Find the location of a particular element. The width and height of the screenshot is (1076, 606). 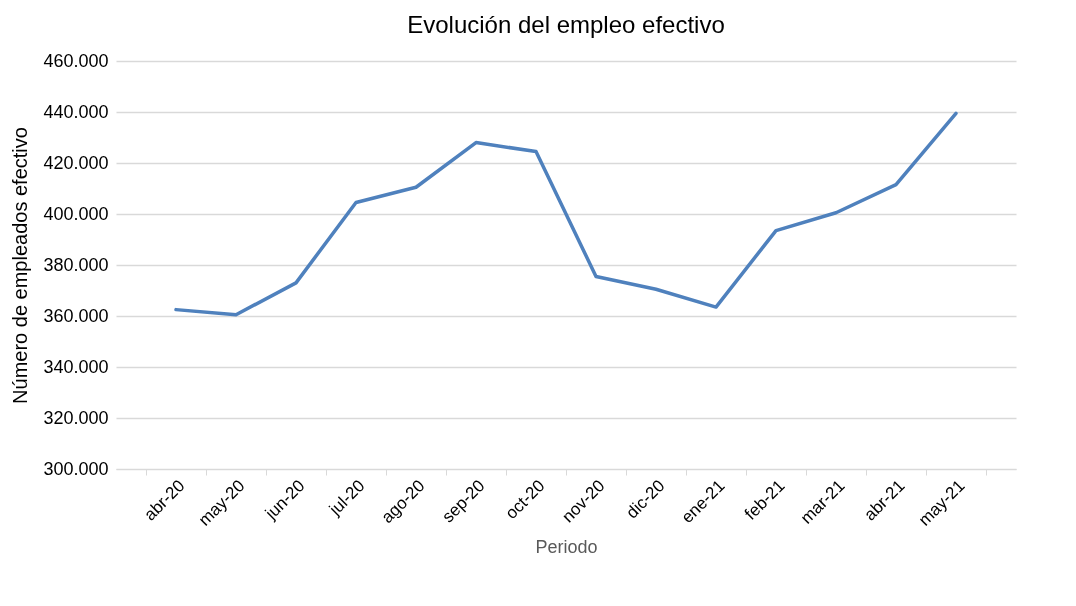

chart-title: Evolución del empleo efectivo is located at coordinates (566, 24).